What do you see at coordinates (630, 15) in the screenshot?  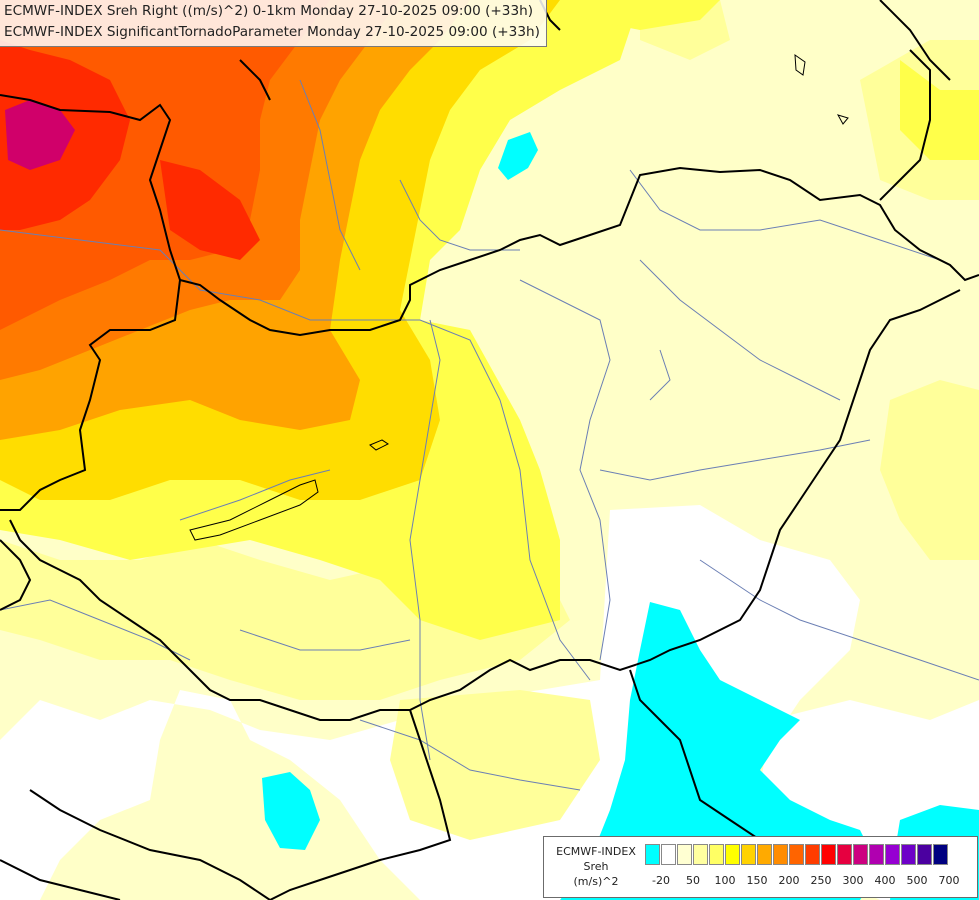 I see `yellow-area-top` at bounding box center [630, 15].